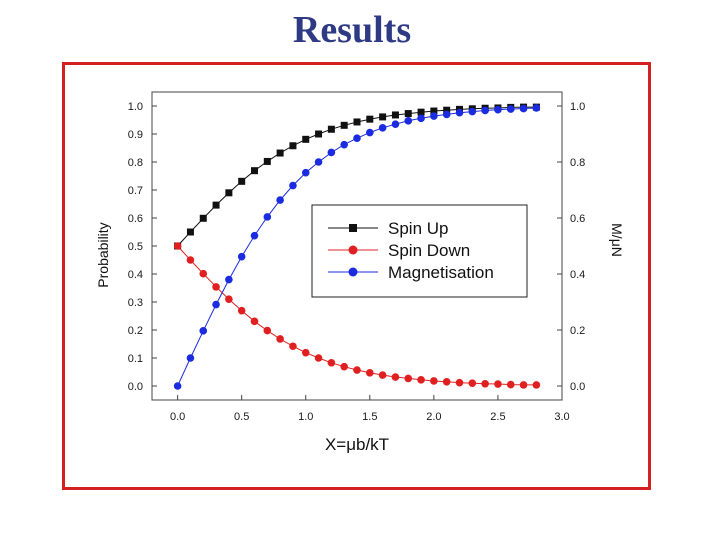  I want to click on y-tick-label-left: 0.6, so click(135, 219).